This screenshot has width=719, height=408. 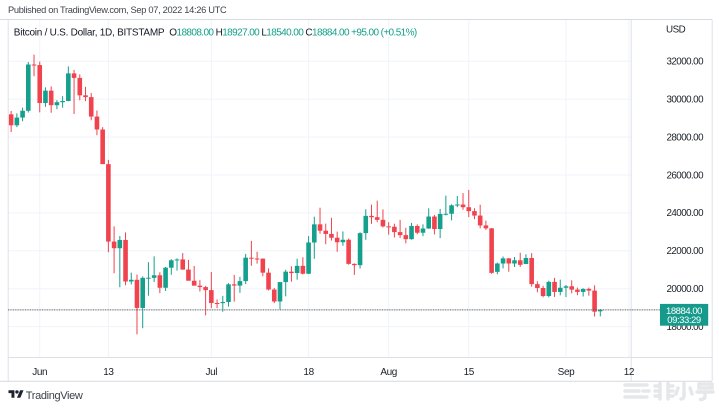 I want to click on svg-text: Jun, so click(x=39, y=372).